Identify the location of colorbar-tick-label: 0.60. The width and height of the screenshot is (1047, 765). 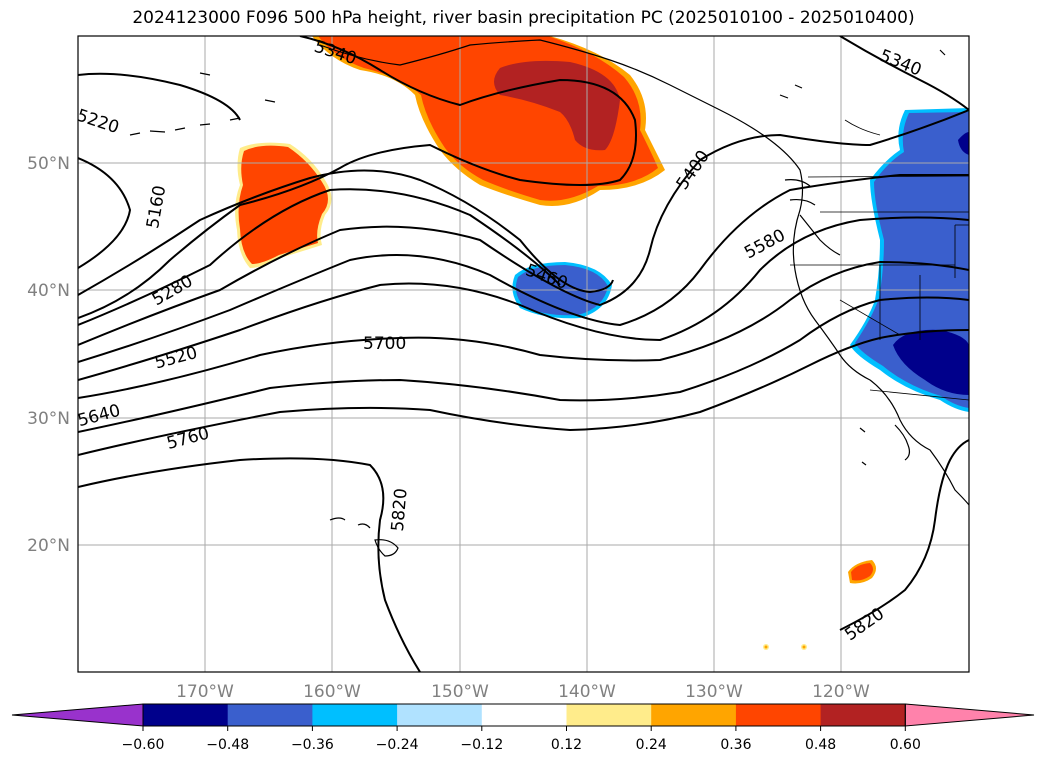
(905, 745).